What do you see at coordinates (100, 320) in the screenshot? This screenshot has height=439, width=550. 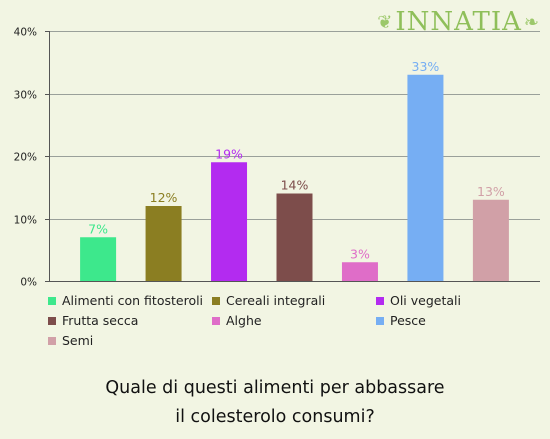 I see `legend-label: Frutta secca` at bounding box center [100, 320].